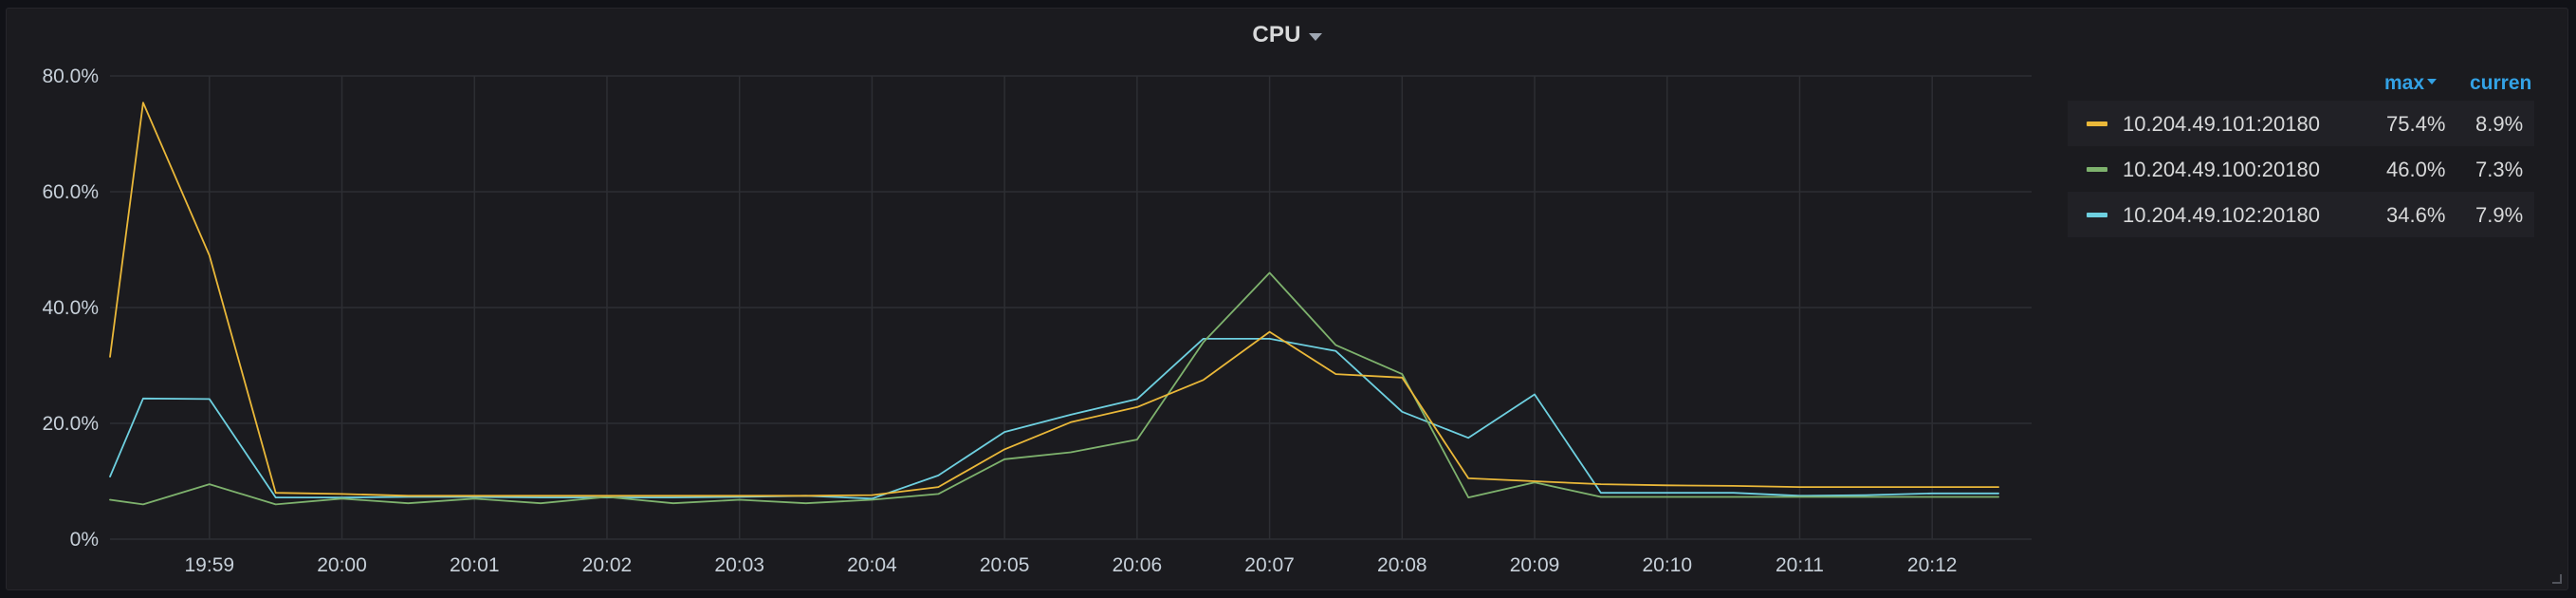  I want to click on x-tick-label: 20:07, so click(1269, 565).